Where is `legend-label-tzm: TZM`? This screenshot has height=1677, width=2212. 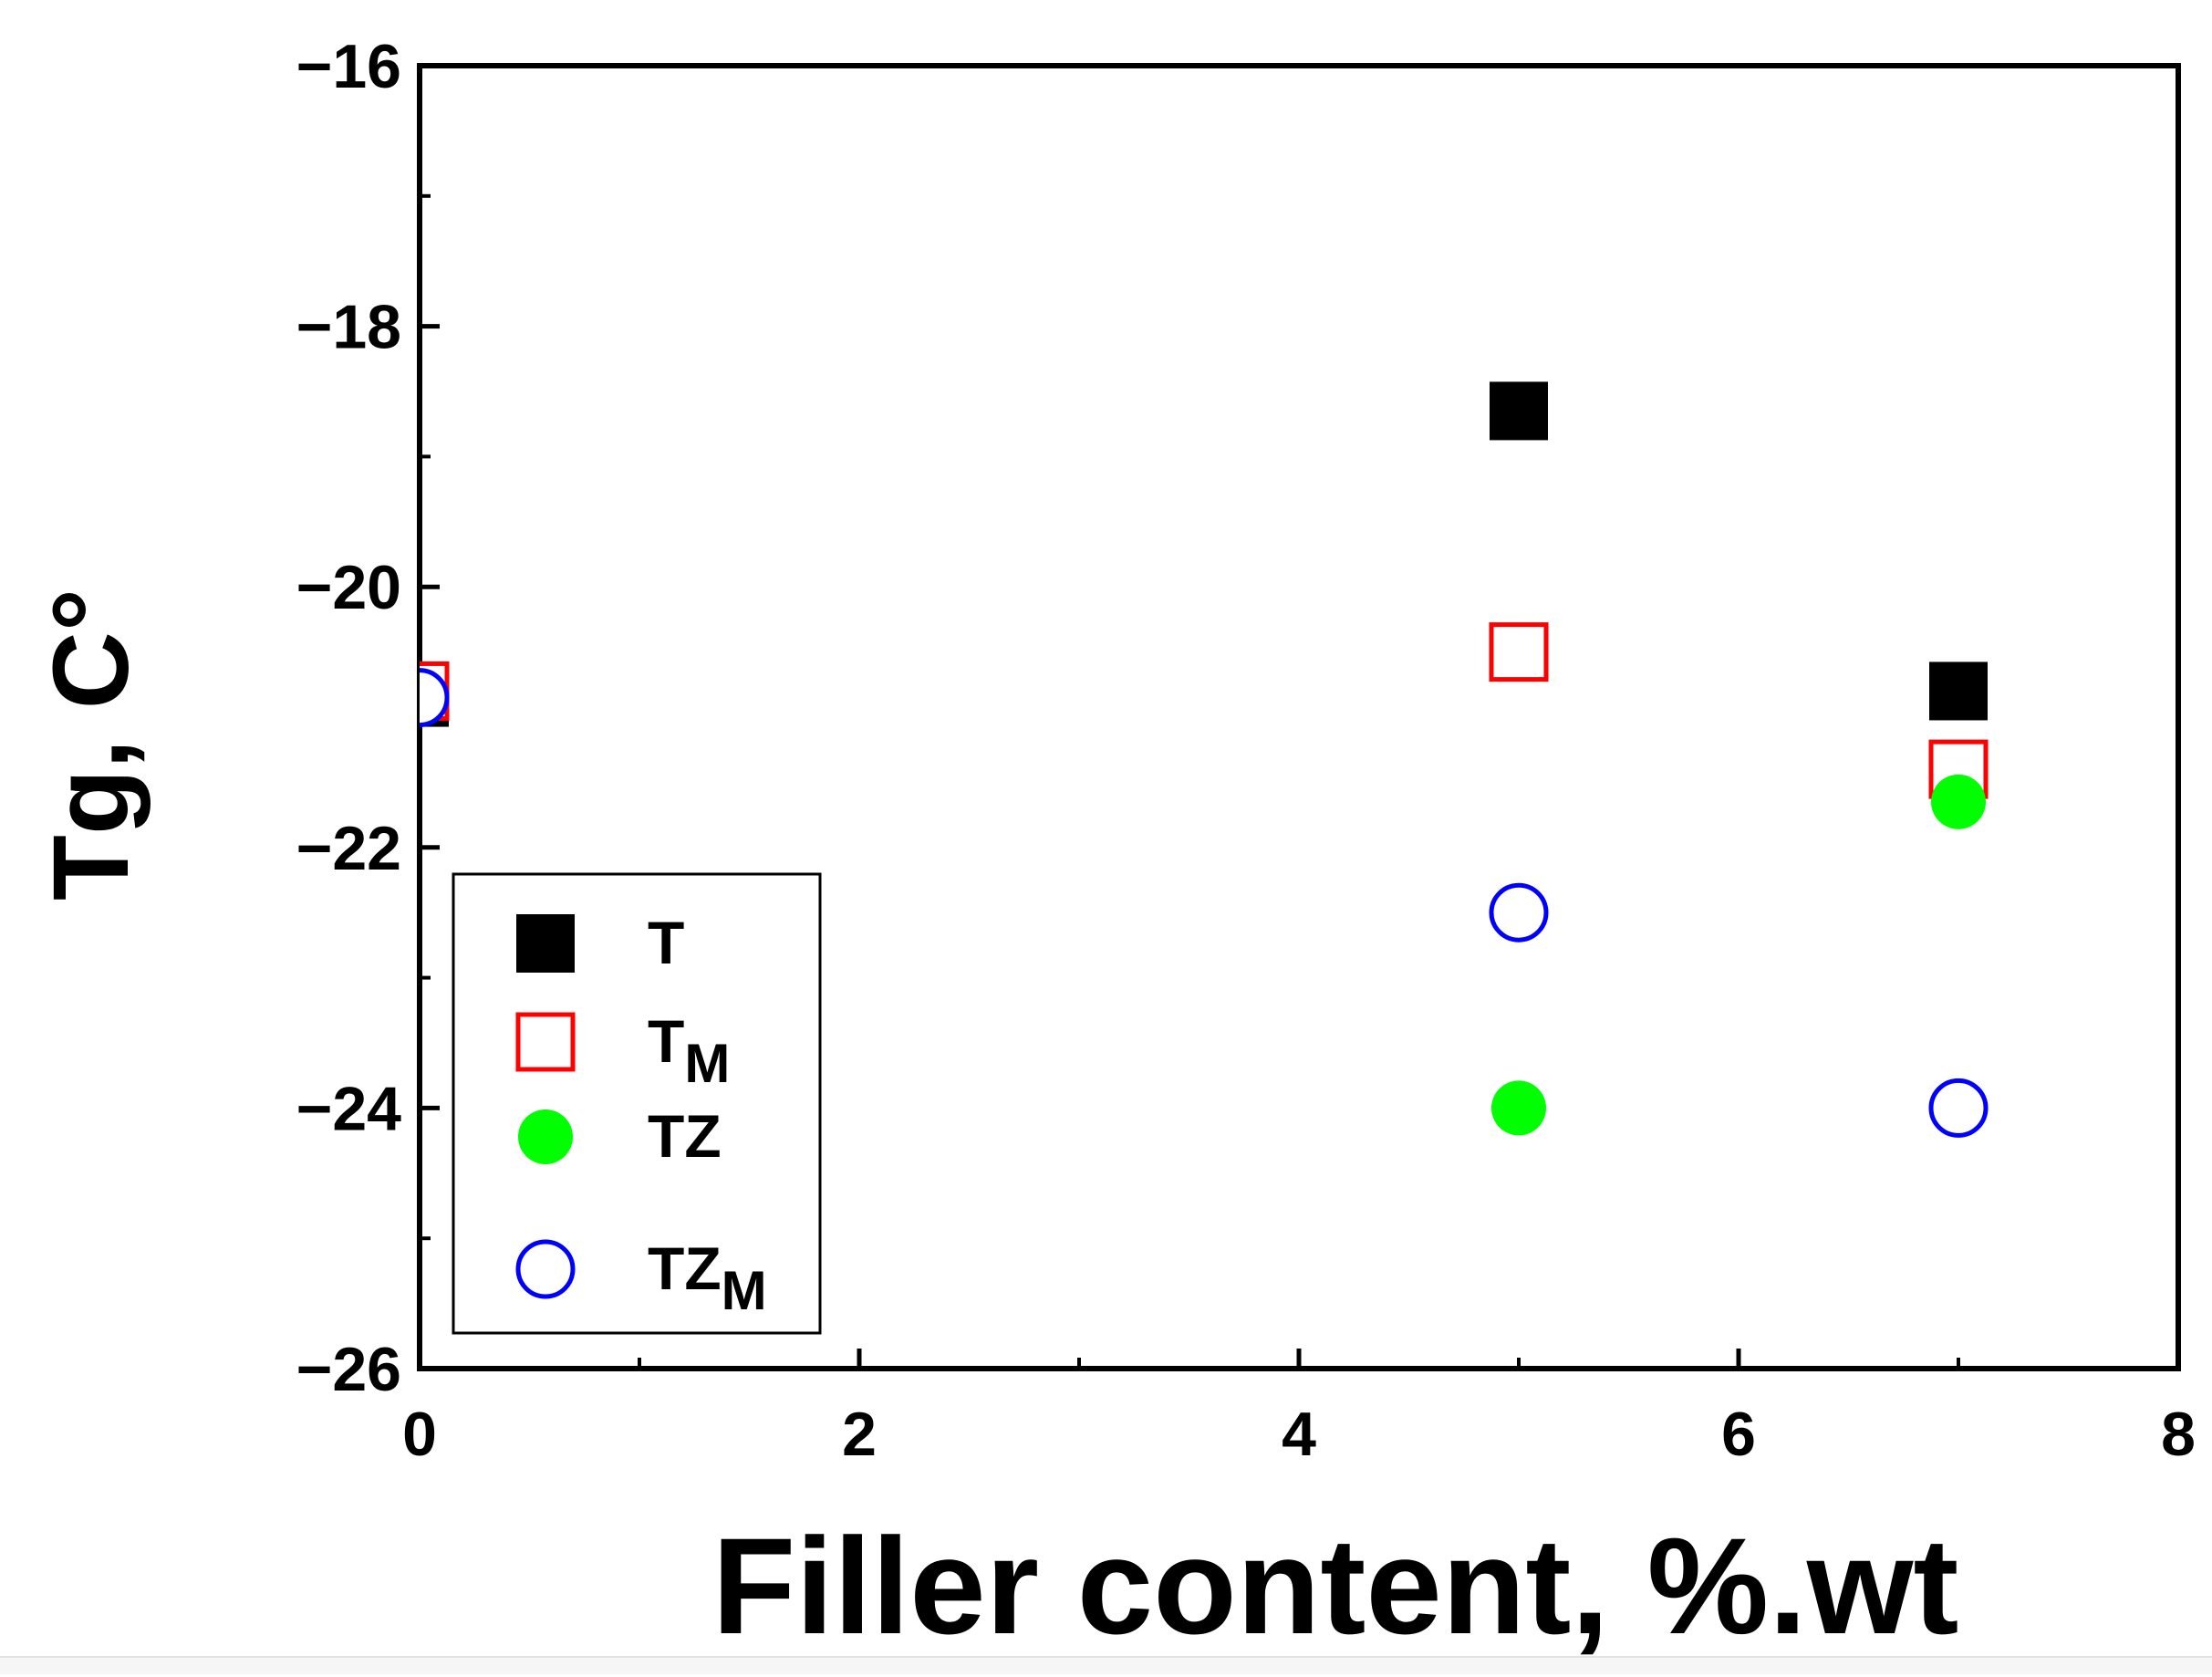 legend-label-tzm: TZM is located at coordinates (707, 1277).